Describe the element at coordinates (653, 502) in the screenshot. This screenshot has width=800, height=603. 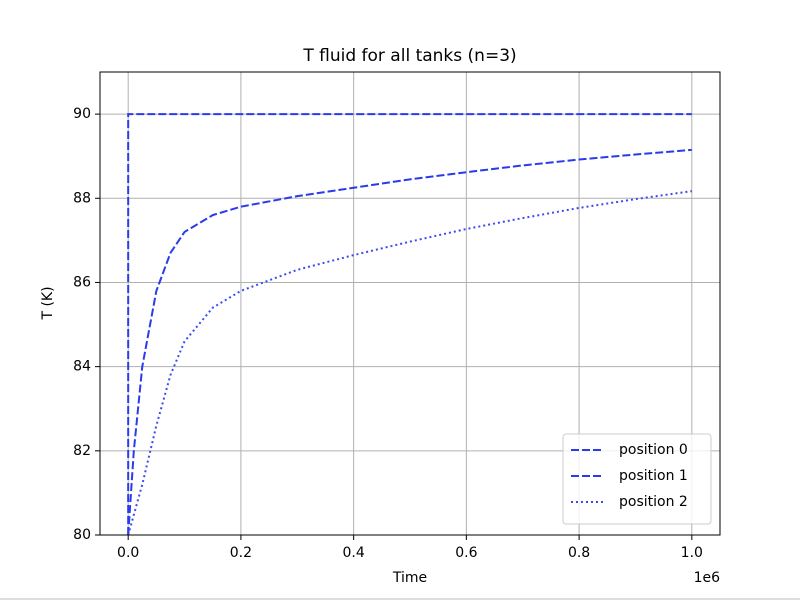
I see `legend-label: position 2` at that location.